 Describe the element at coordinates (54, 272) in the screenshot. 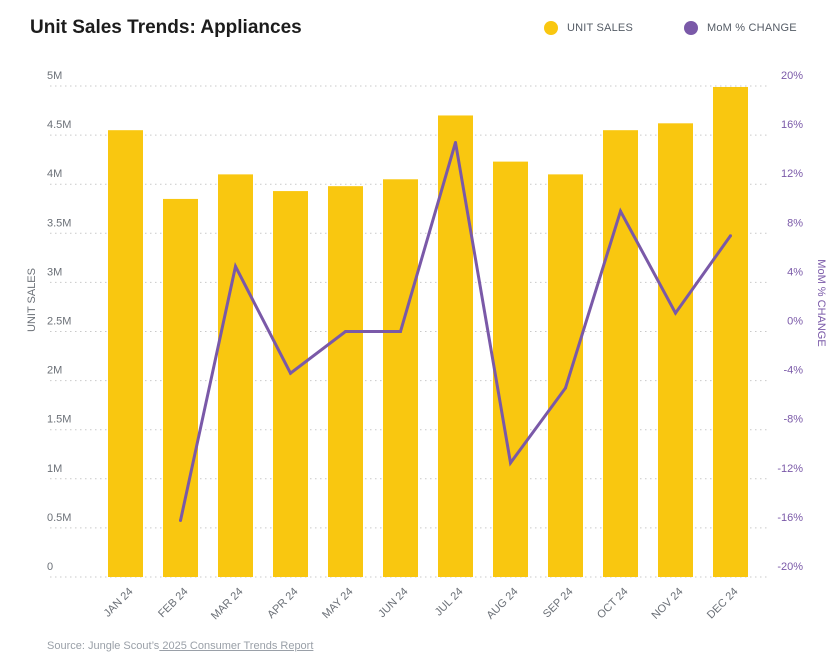

I see `y-tick-label: 3M` at that location.